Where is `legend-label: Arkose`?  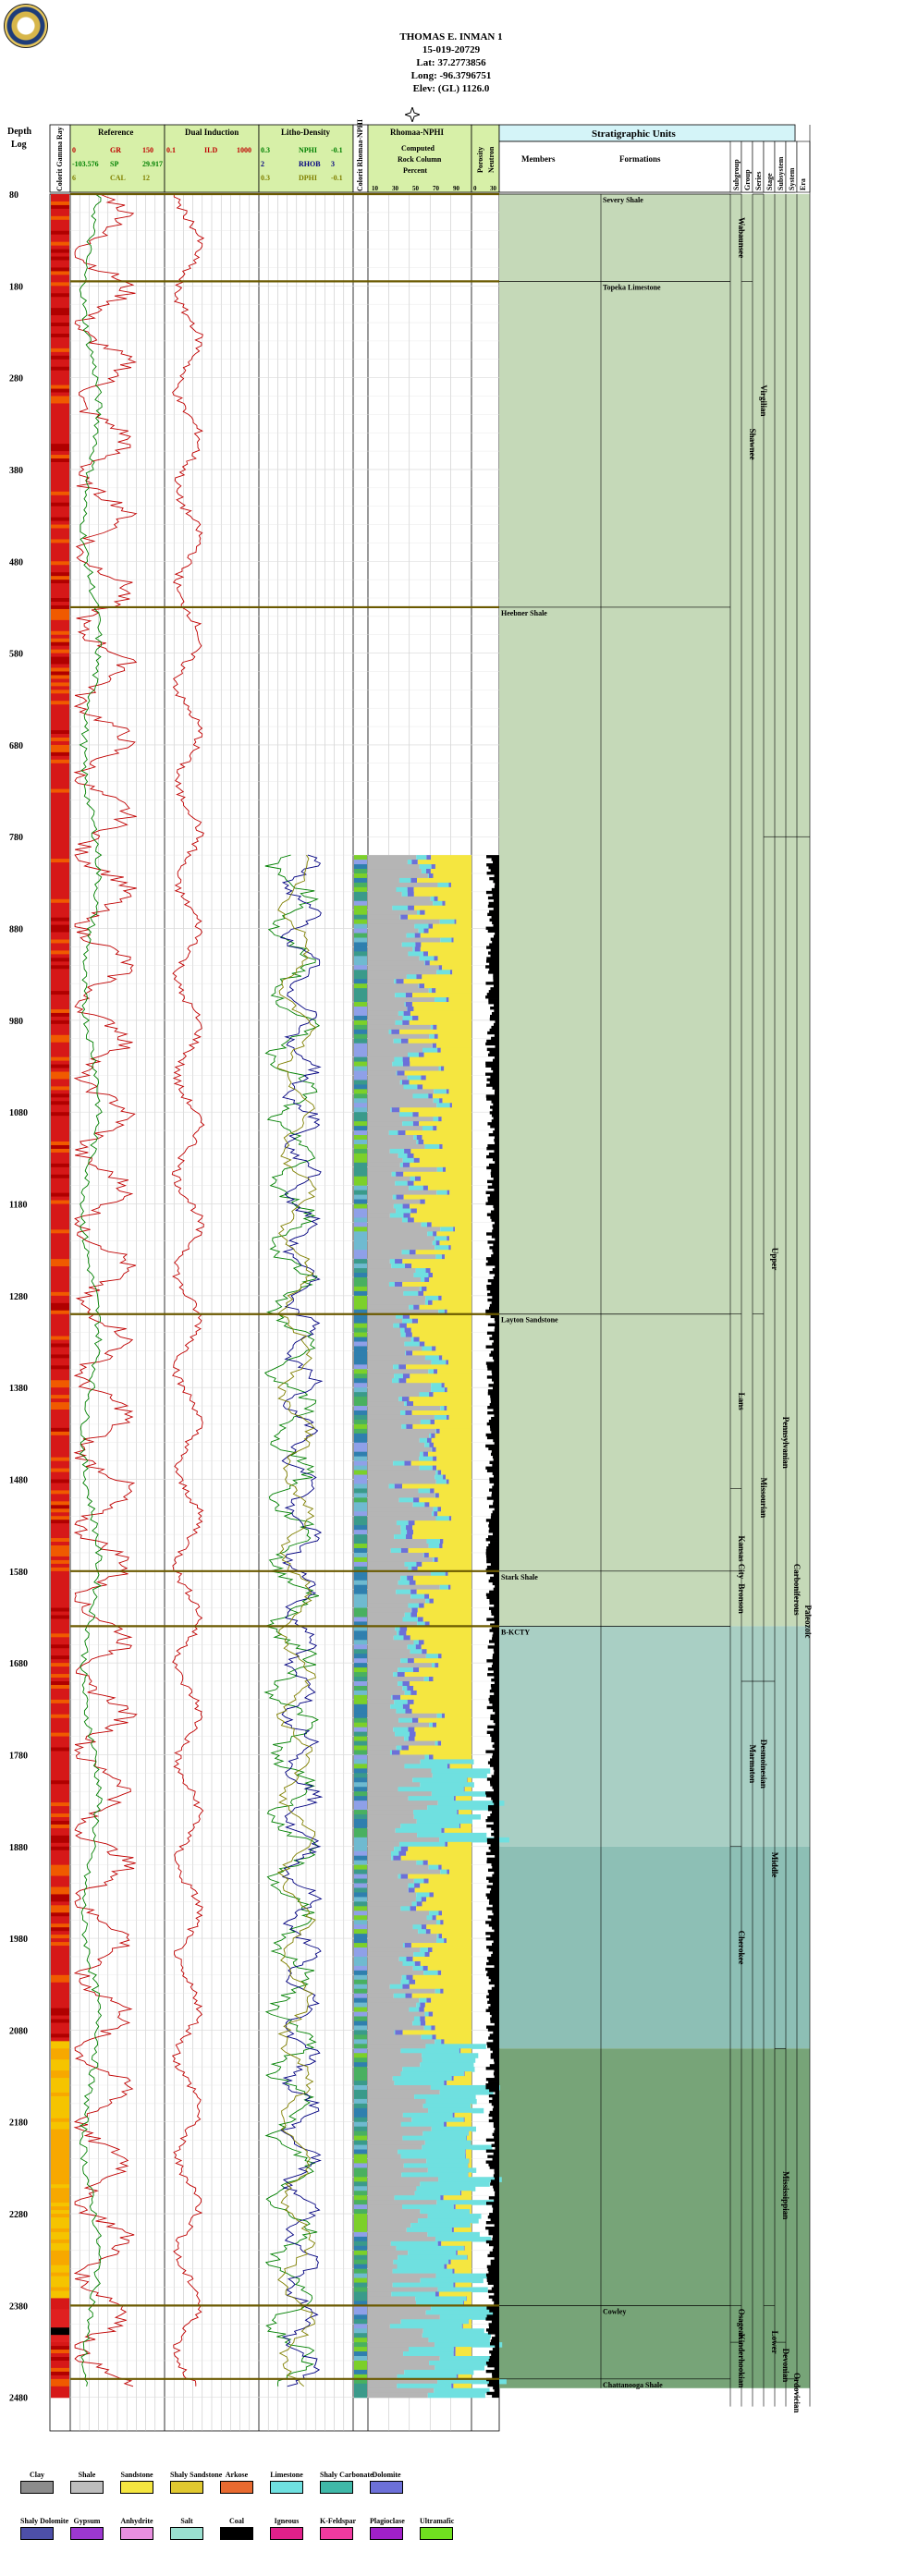
legend-label: Arkose is located at coordinates (237, 2475).